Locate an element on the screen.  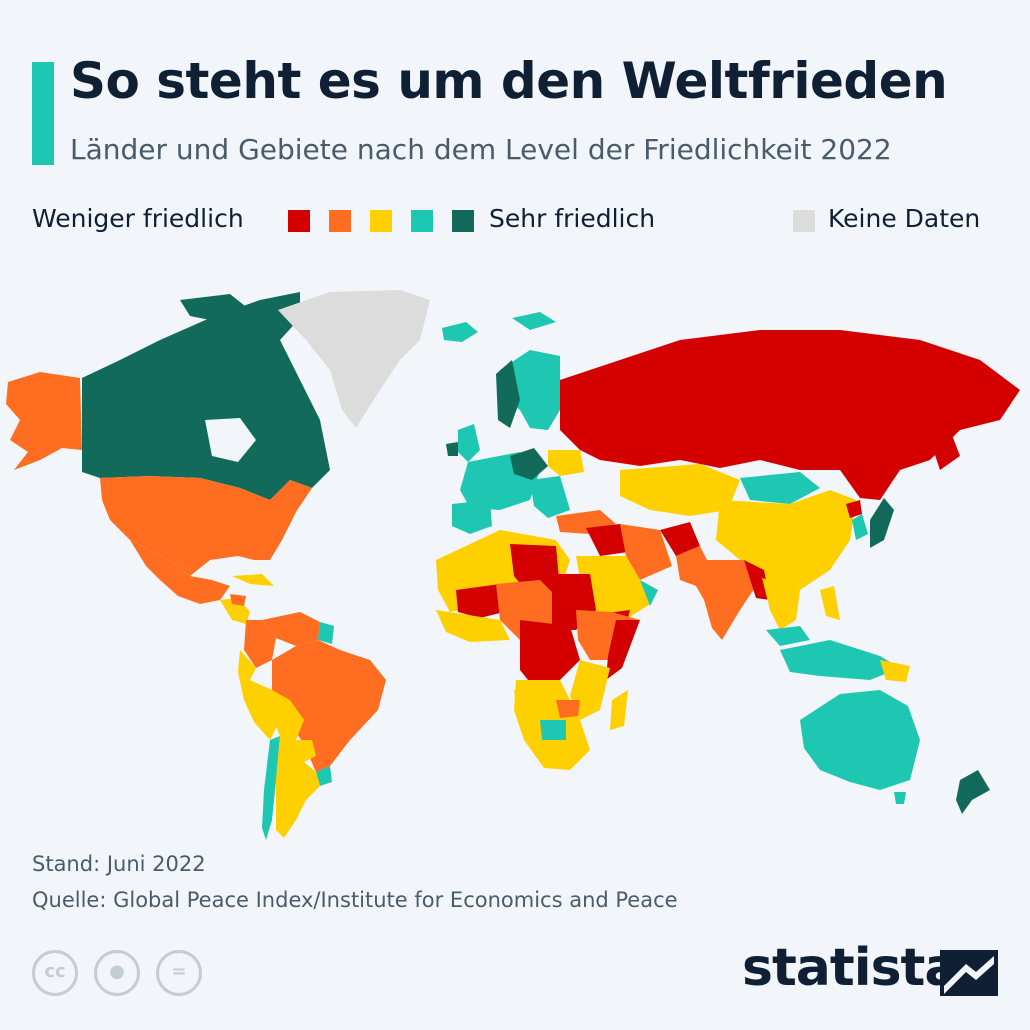
region-colombia is located at coordinates (260, 644).